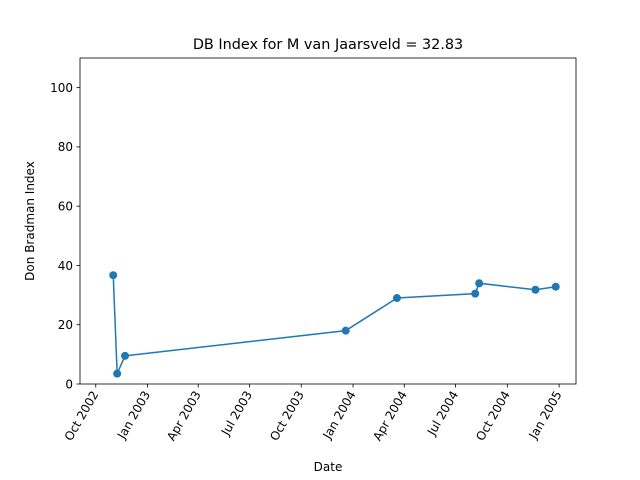 The width and height of the screenshot is (640, 480). What do you see at coordinates (390, 416) in the screenshot?
I see `x-tick-label: Apr 2004` at bounding box center [390, 416].